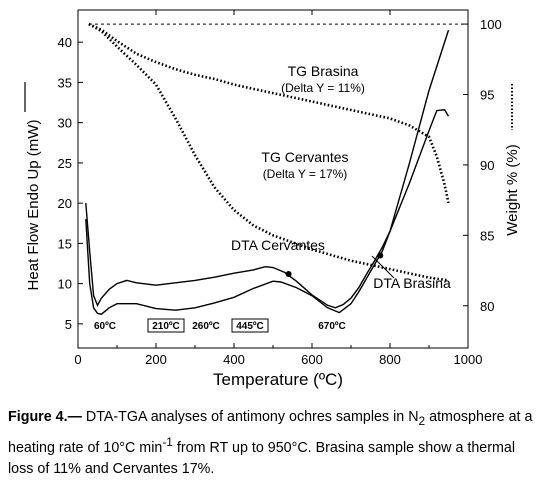 This screenshot has height=480, width=542. Describe the element at coordinates (380, 255) in the screenshot. I see `marker-dta-brasina` at that location.